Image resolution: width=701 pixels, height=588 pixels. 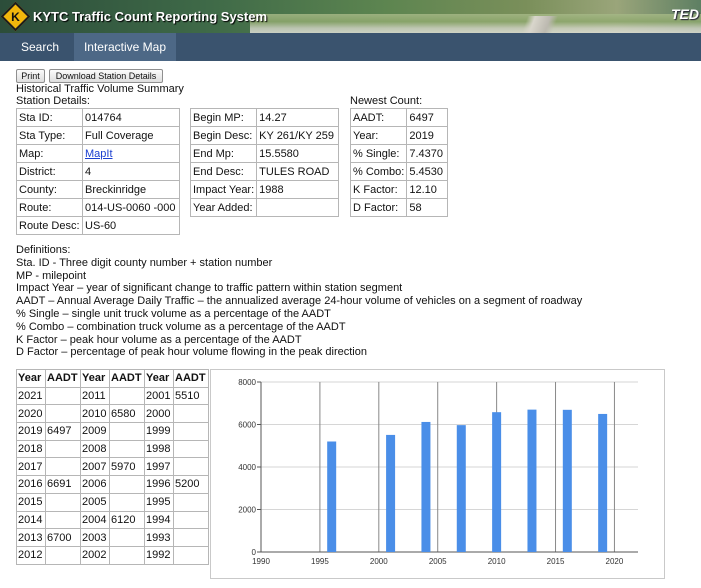 I want to click on history-year-cell: 2004, so click(x=95, y=520).